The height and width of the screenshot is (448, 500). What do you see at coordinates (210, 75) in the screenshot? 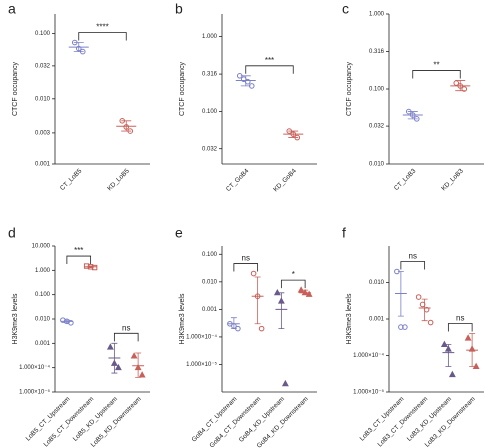
I see `y-tick-label: 0.316` at bounding box center [210, 75].